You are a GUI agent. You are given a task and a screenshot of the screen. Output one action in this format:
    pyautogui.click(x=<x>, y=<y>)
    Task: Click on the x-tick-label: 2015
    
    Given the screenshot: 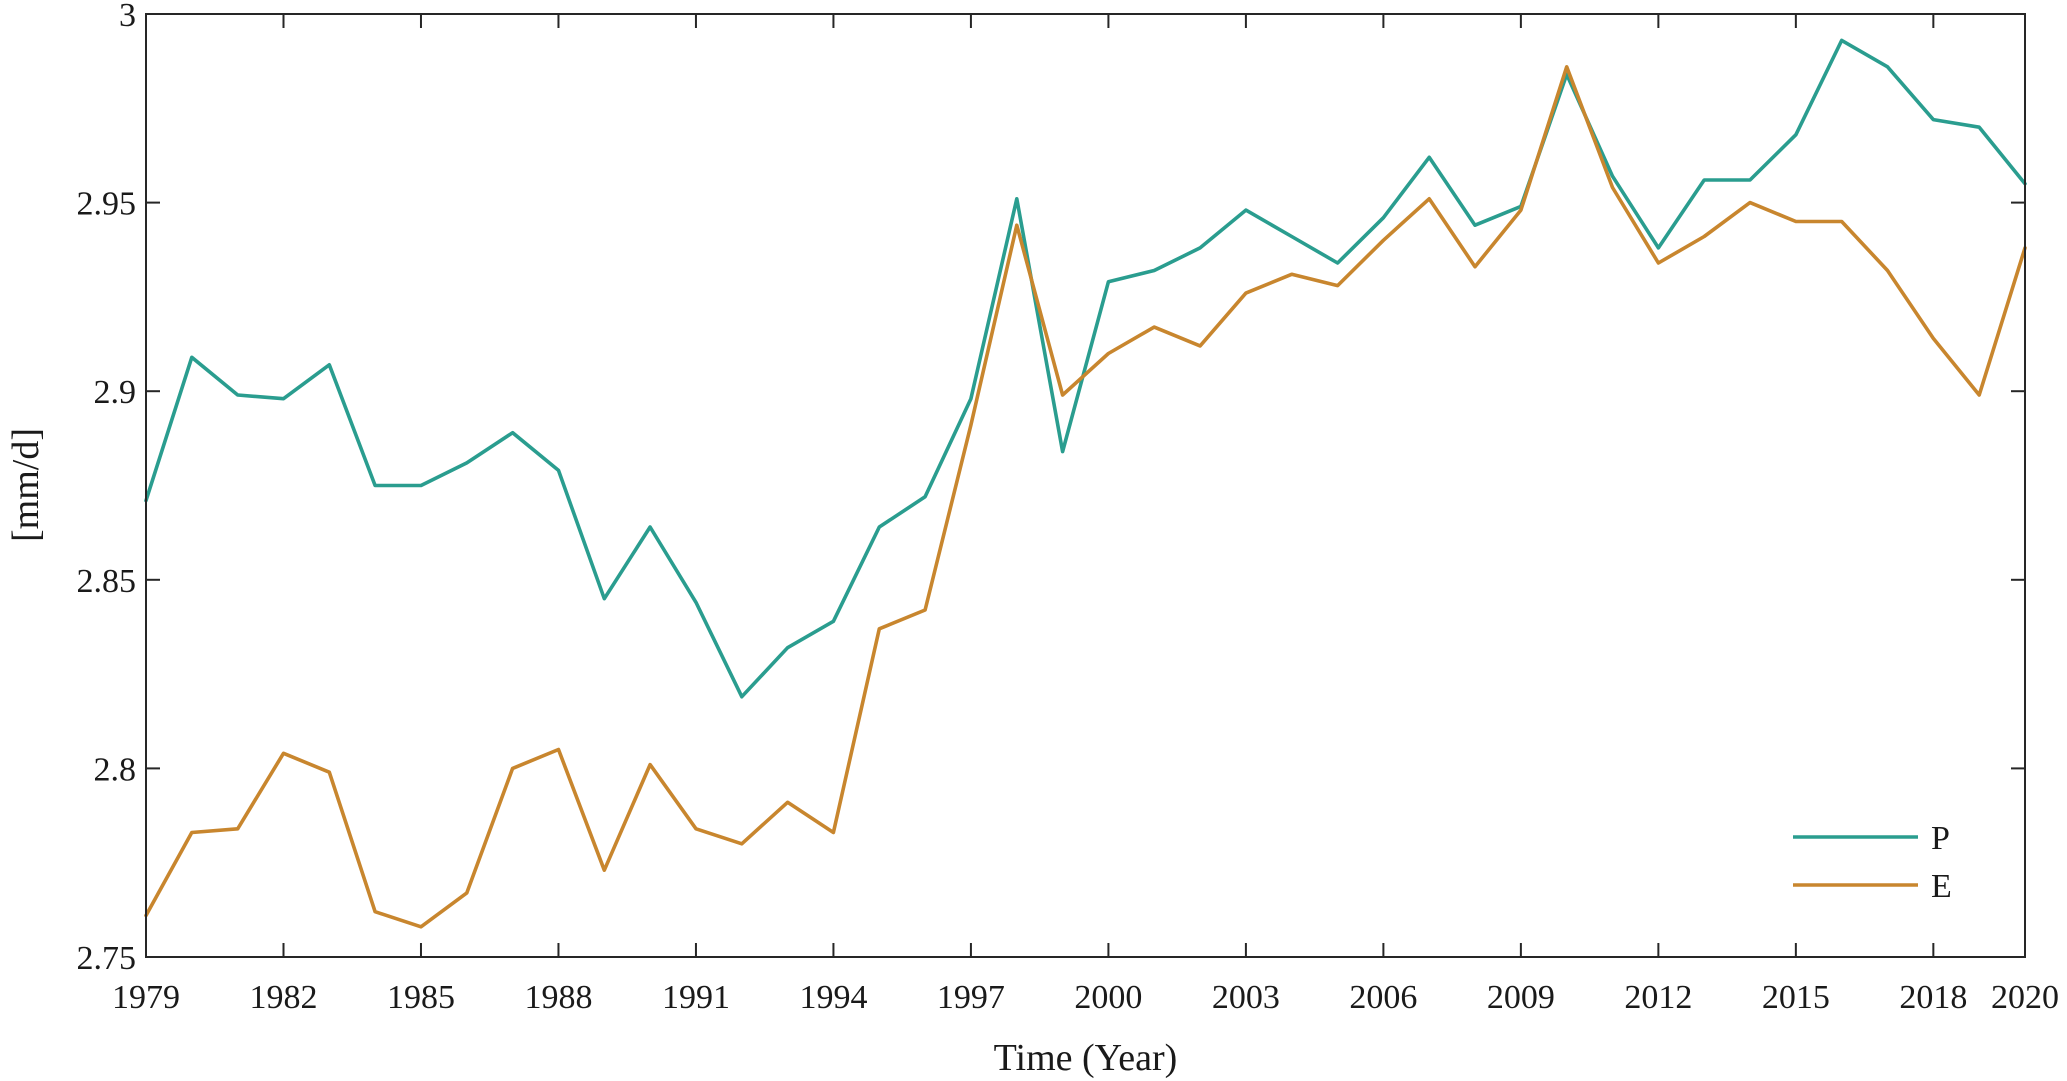 What is the action you would take?
    pyautogui.click(x=1796, y=997)
    